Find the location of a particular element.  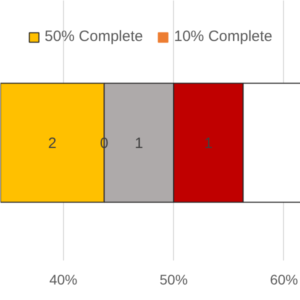

annotation: 0 is located at coordinates (104, 143).